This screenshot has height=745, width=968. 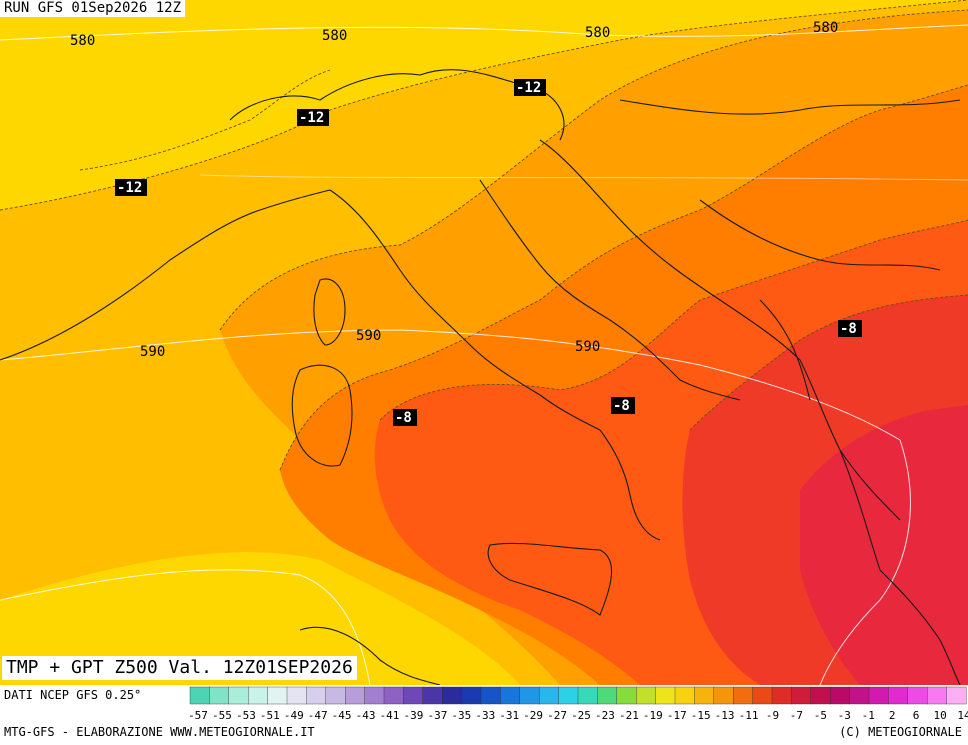 What do you see at coordinates (701, 715) in the screenshot?
I see `colorbar-tick-label: -15` at bounding box center [701, 715].